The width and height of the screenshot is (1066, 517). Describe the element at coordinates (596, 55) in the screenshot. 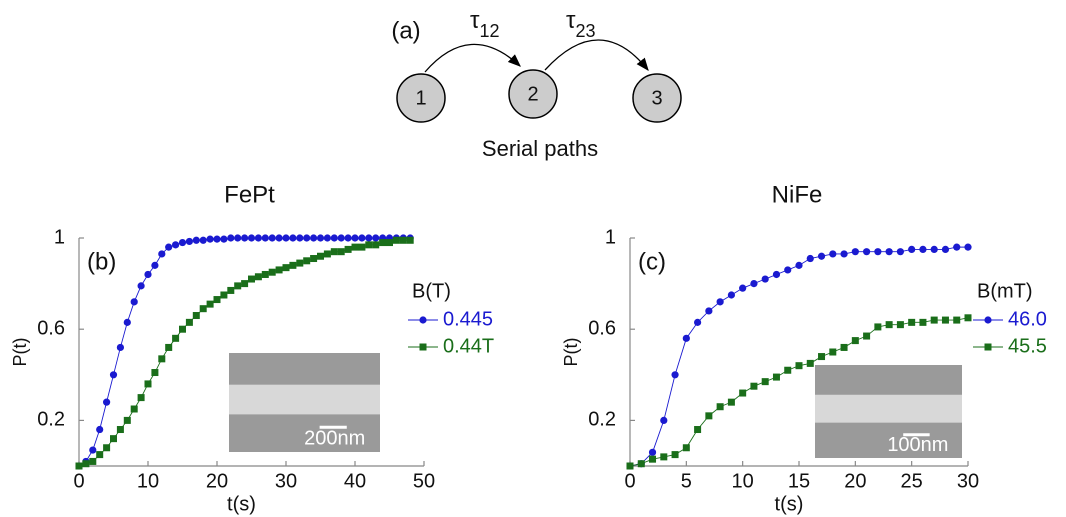

I see `arrow` at that location.